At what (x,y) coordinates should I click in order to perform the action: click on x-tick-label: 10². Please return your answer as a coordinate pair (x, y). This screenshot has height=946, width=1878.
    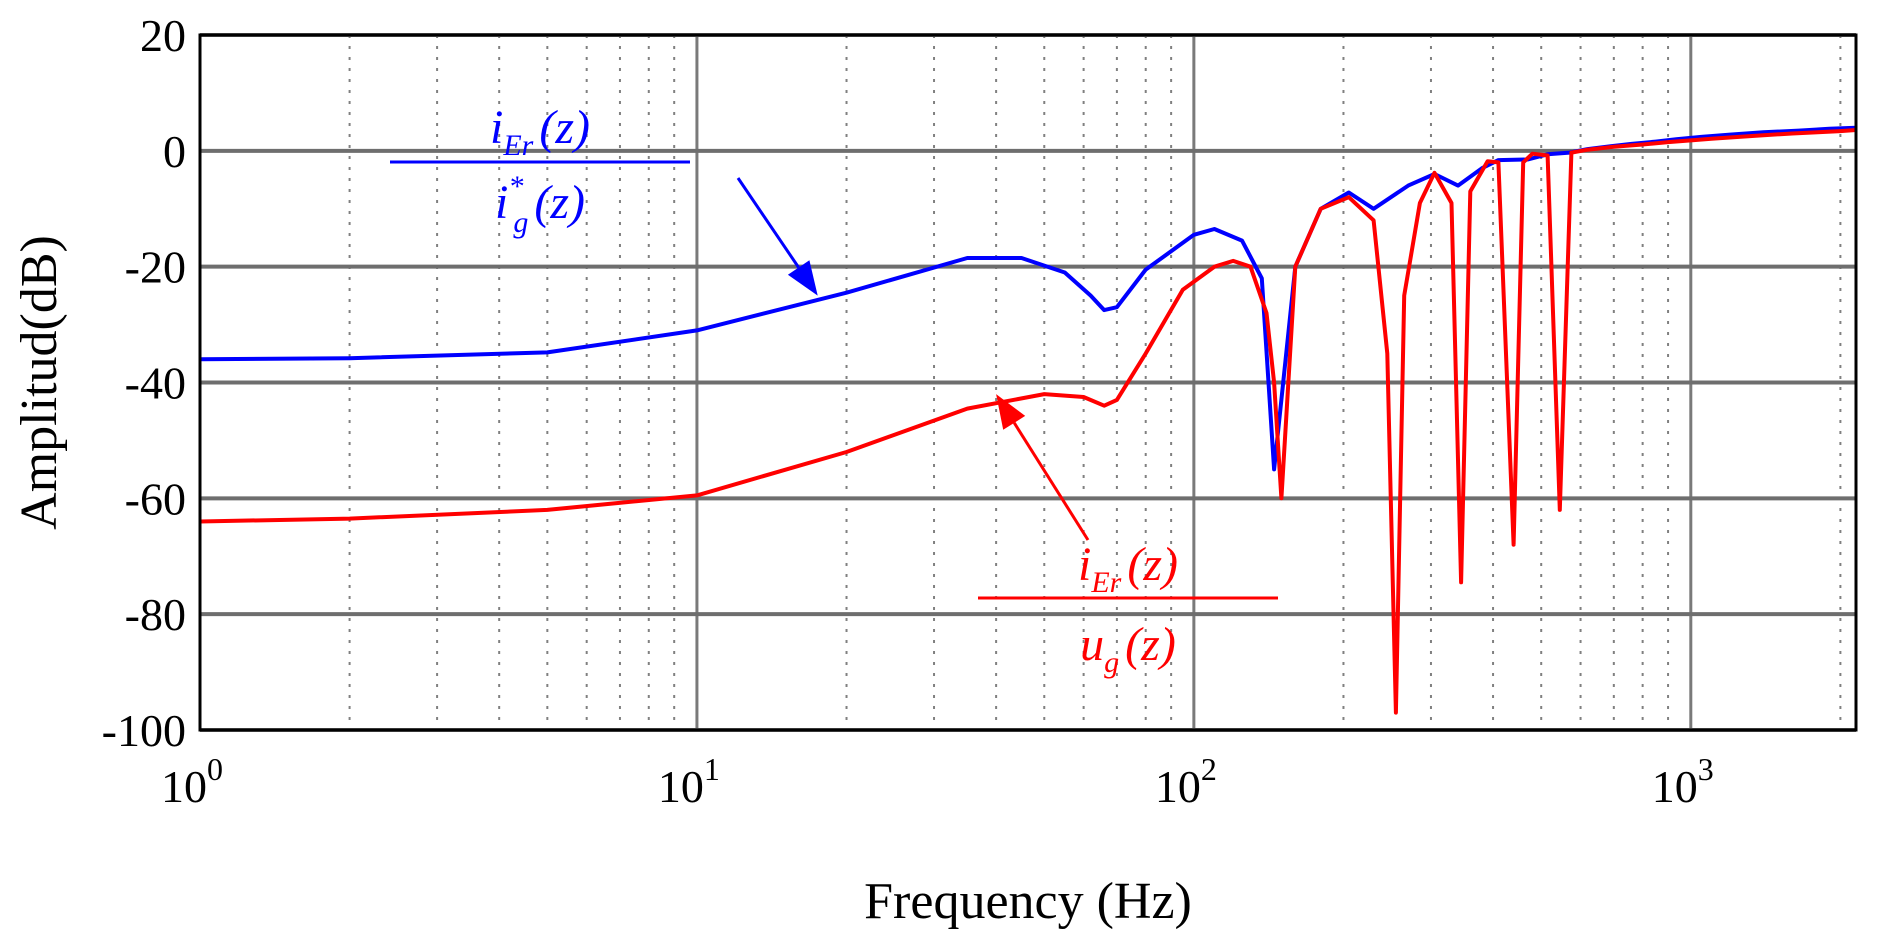
    Looking at the image, I should click on (1186, 781).